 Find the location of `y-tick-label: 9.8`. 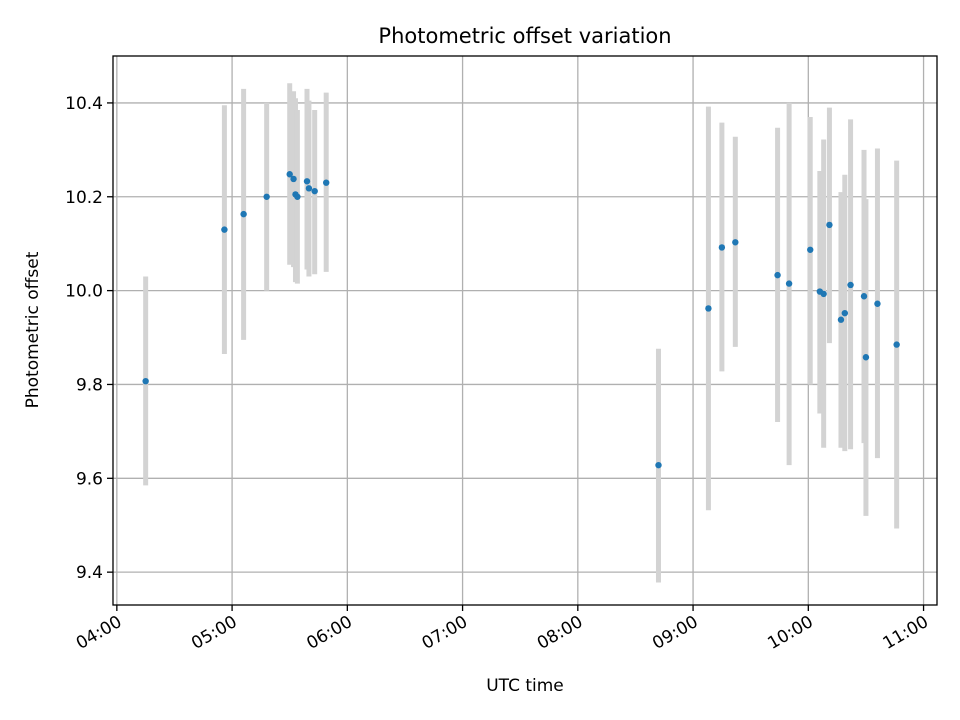

y-tick-label: 9.8 is located at coordinates (89, 385).